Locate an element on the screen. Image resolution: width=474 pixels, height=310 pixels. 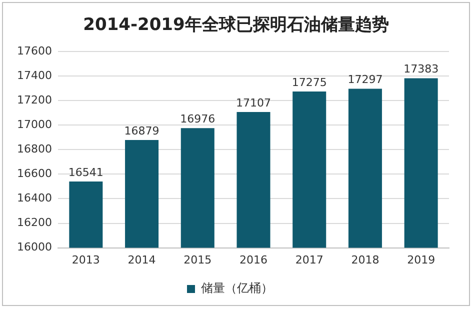
x-tick-label: 2015 is located at coordinates (198, 259).